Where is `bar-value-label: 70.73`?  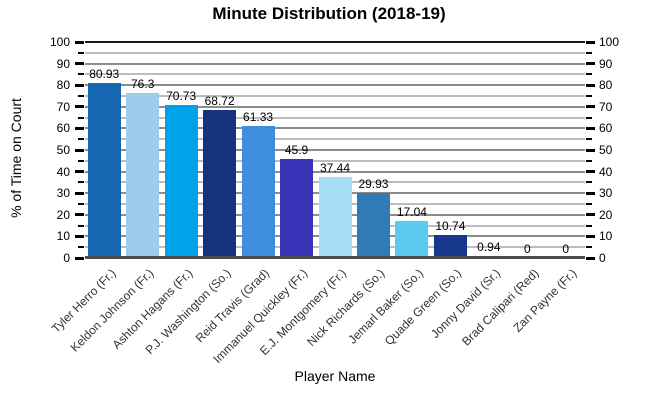
bar-value-label: 70.73 is located at coordinates (181, 96).